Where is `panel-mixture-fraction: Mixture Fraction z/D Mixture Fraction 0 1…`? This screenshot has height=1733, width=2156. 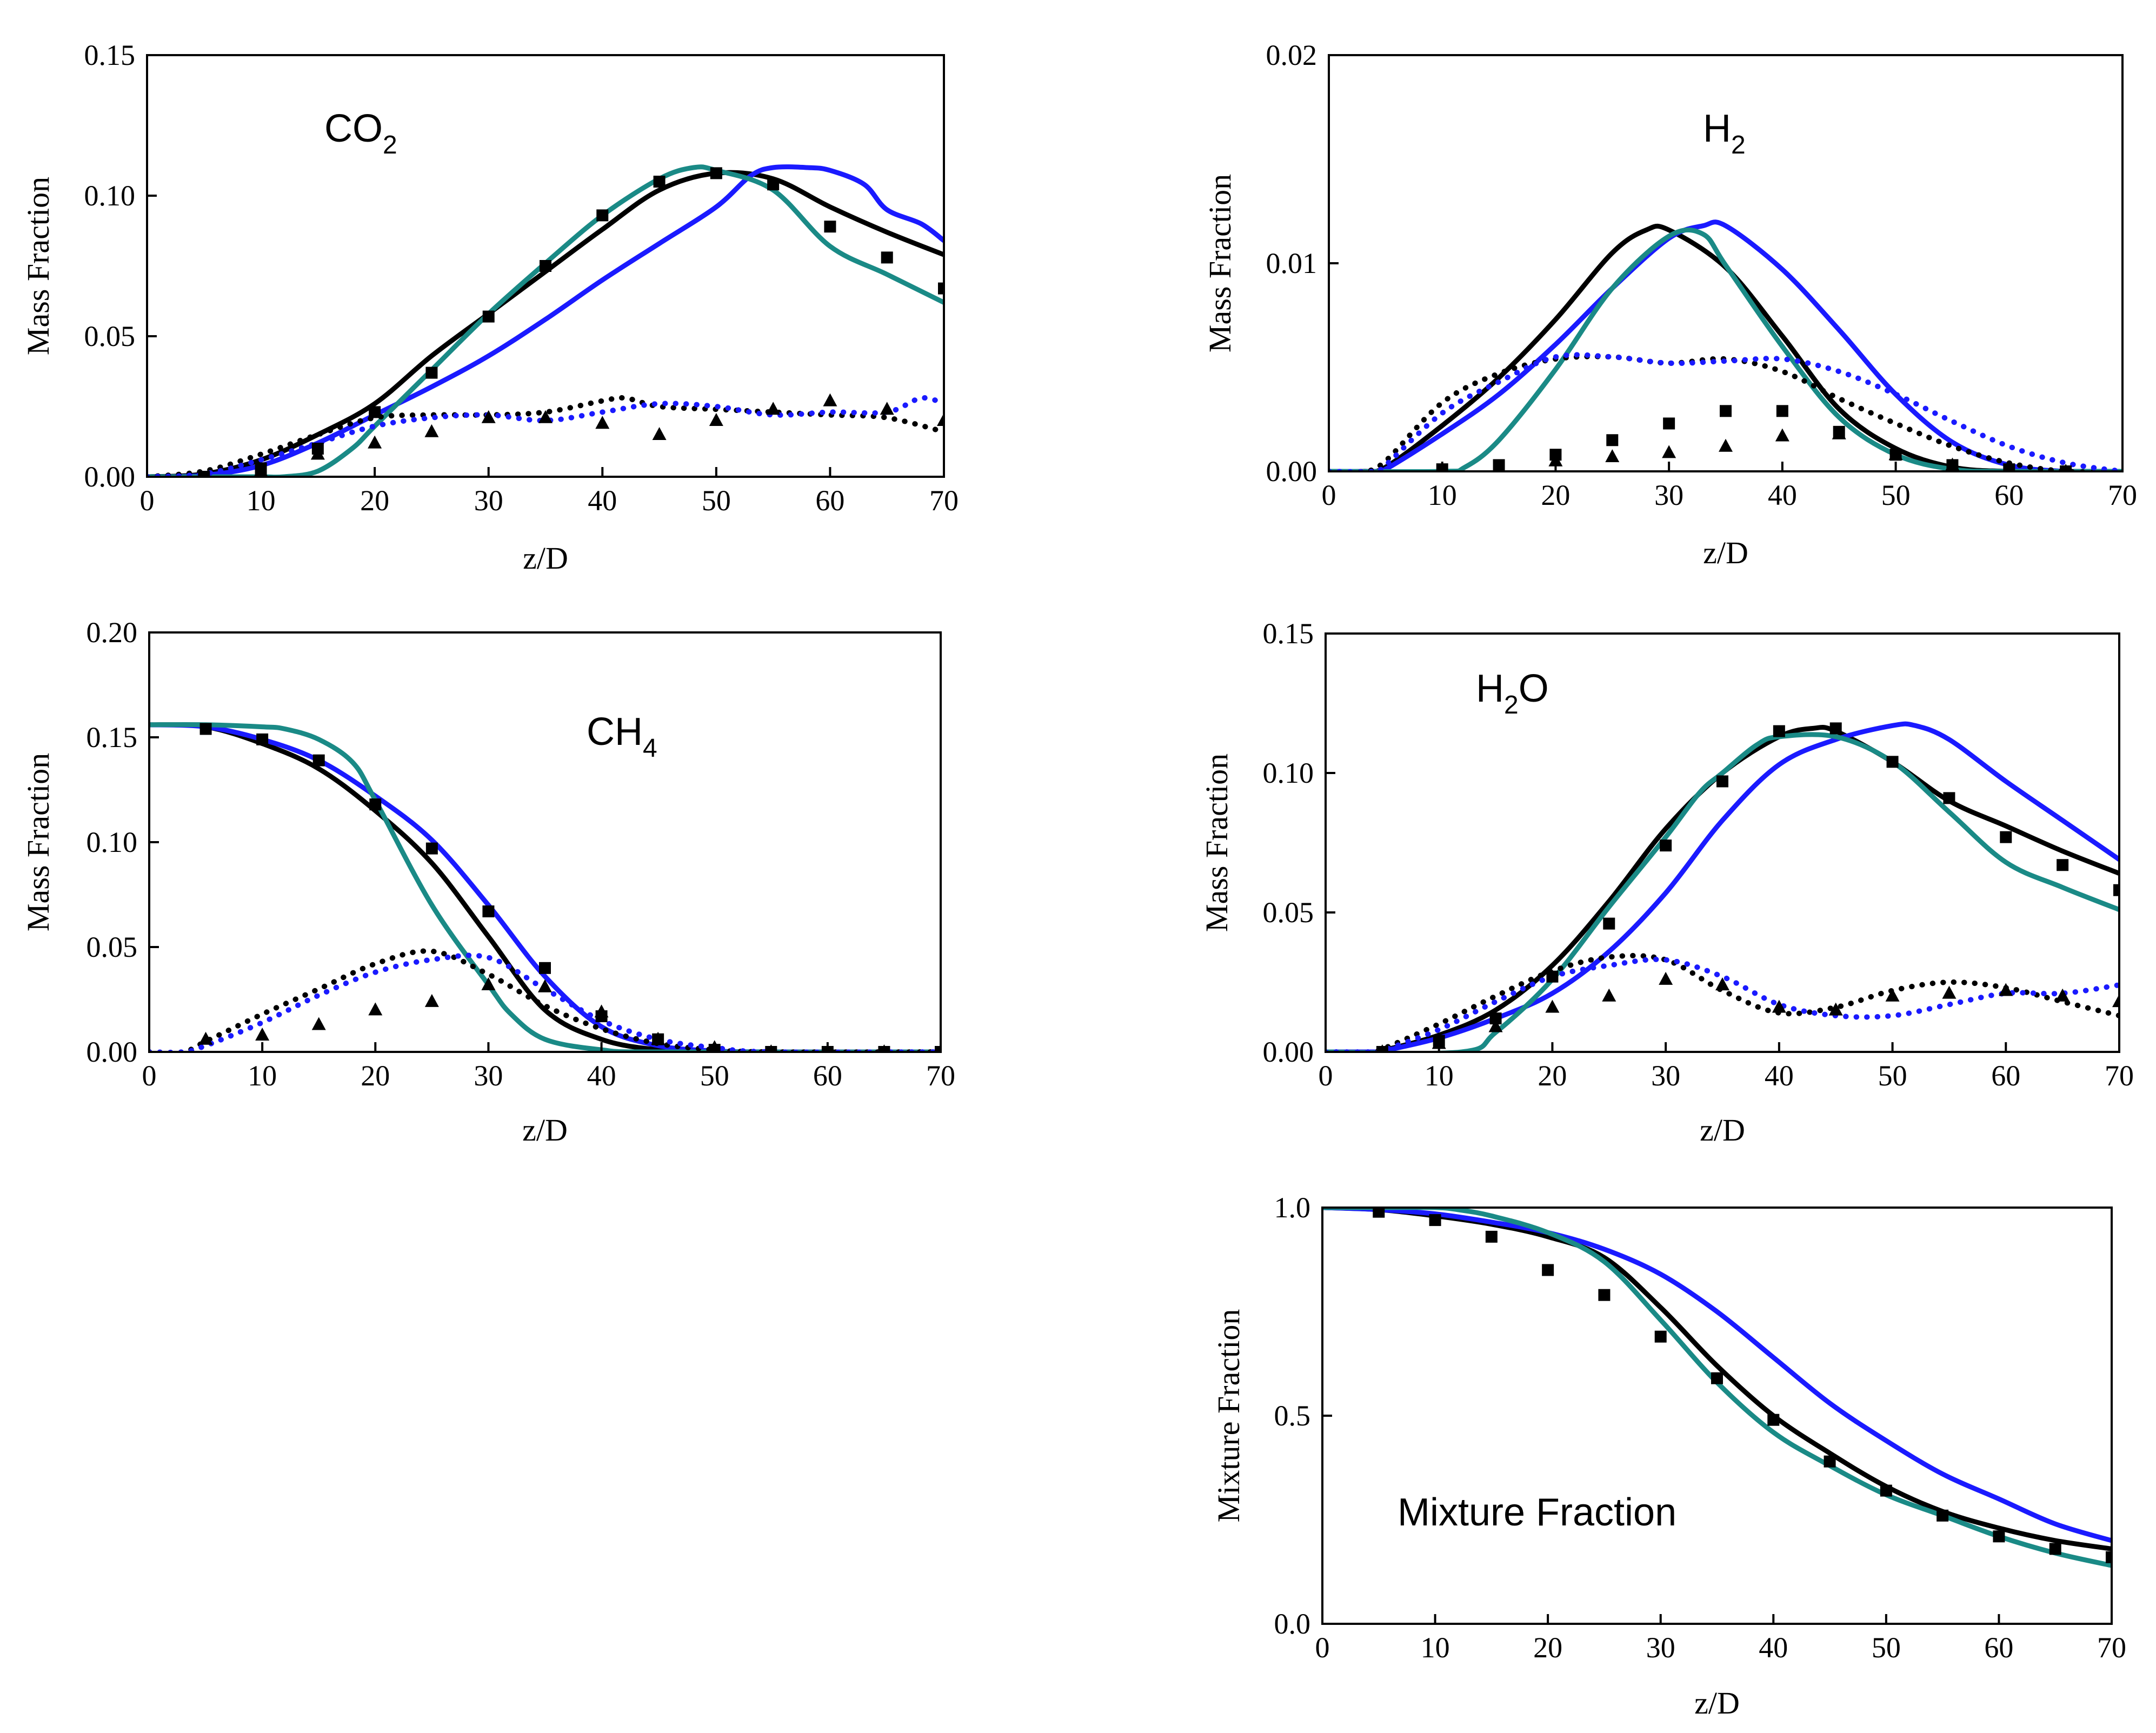 panel-mixture-fraction: Mixture Fraction z/D Mixture Fraction 0 1… is located at coordinates (1668, 1456).